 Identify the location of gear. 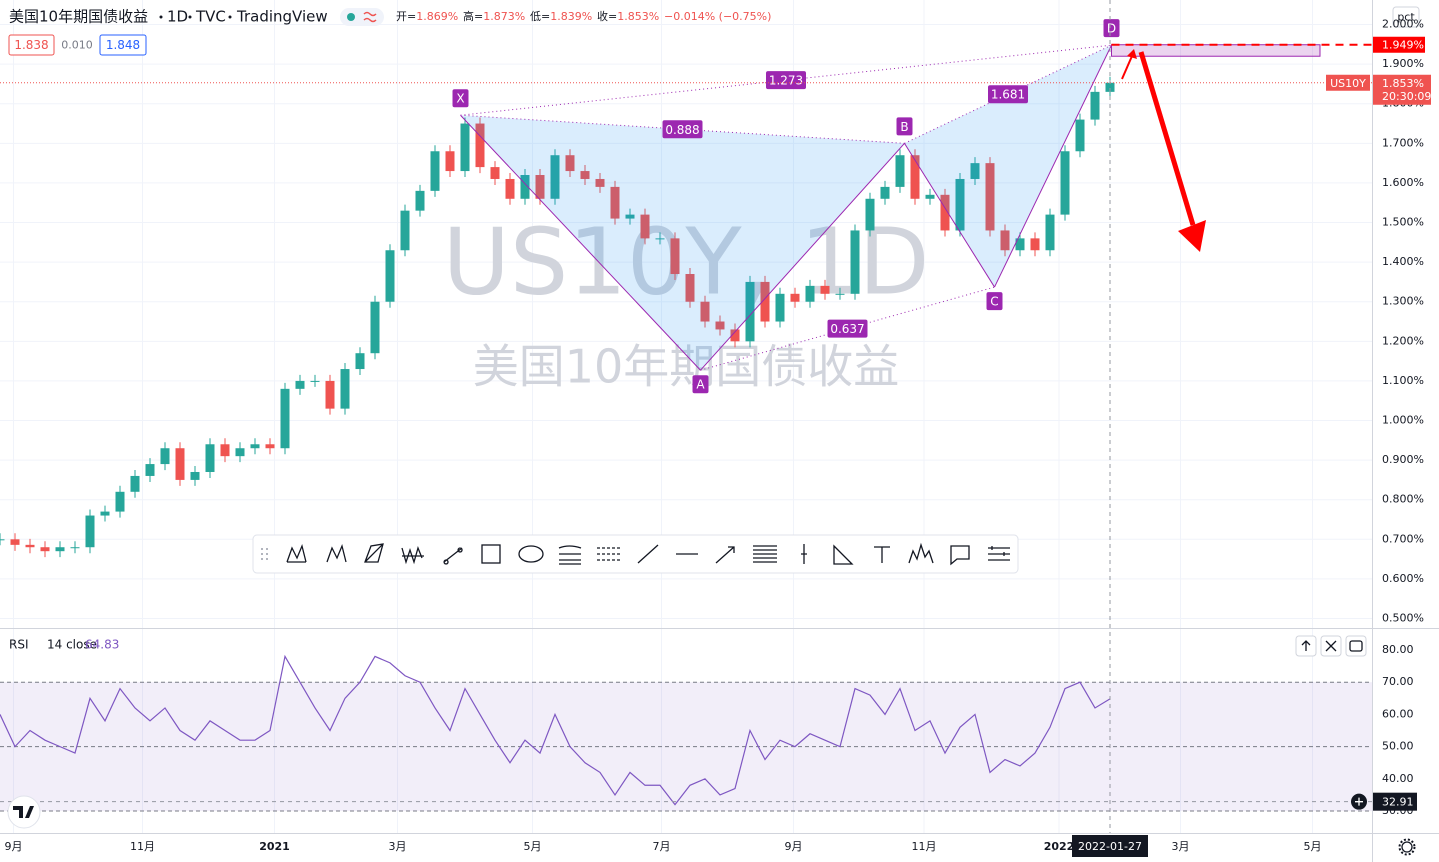
(1407, 847).